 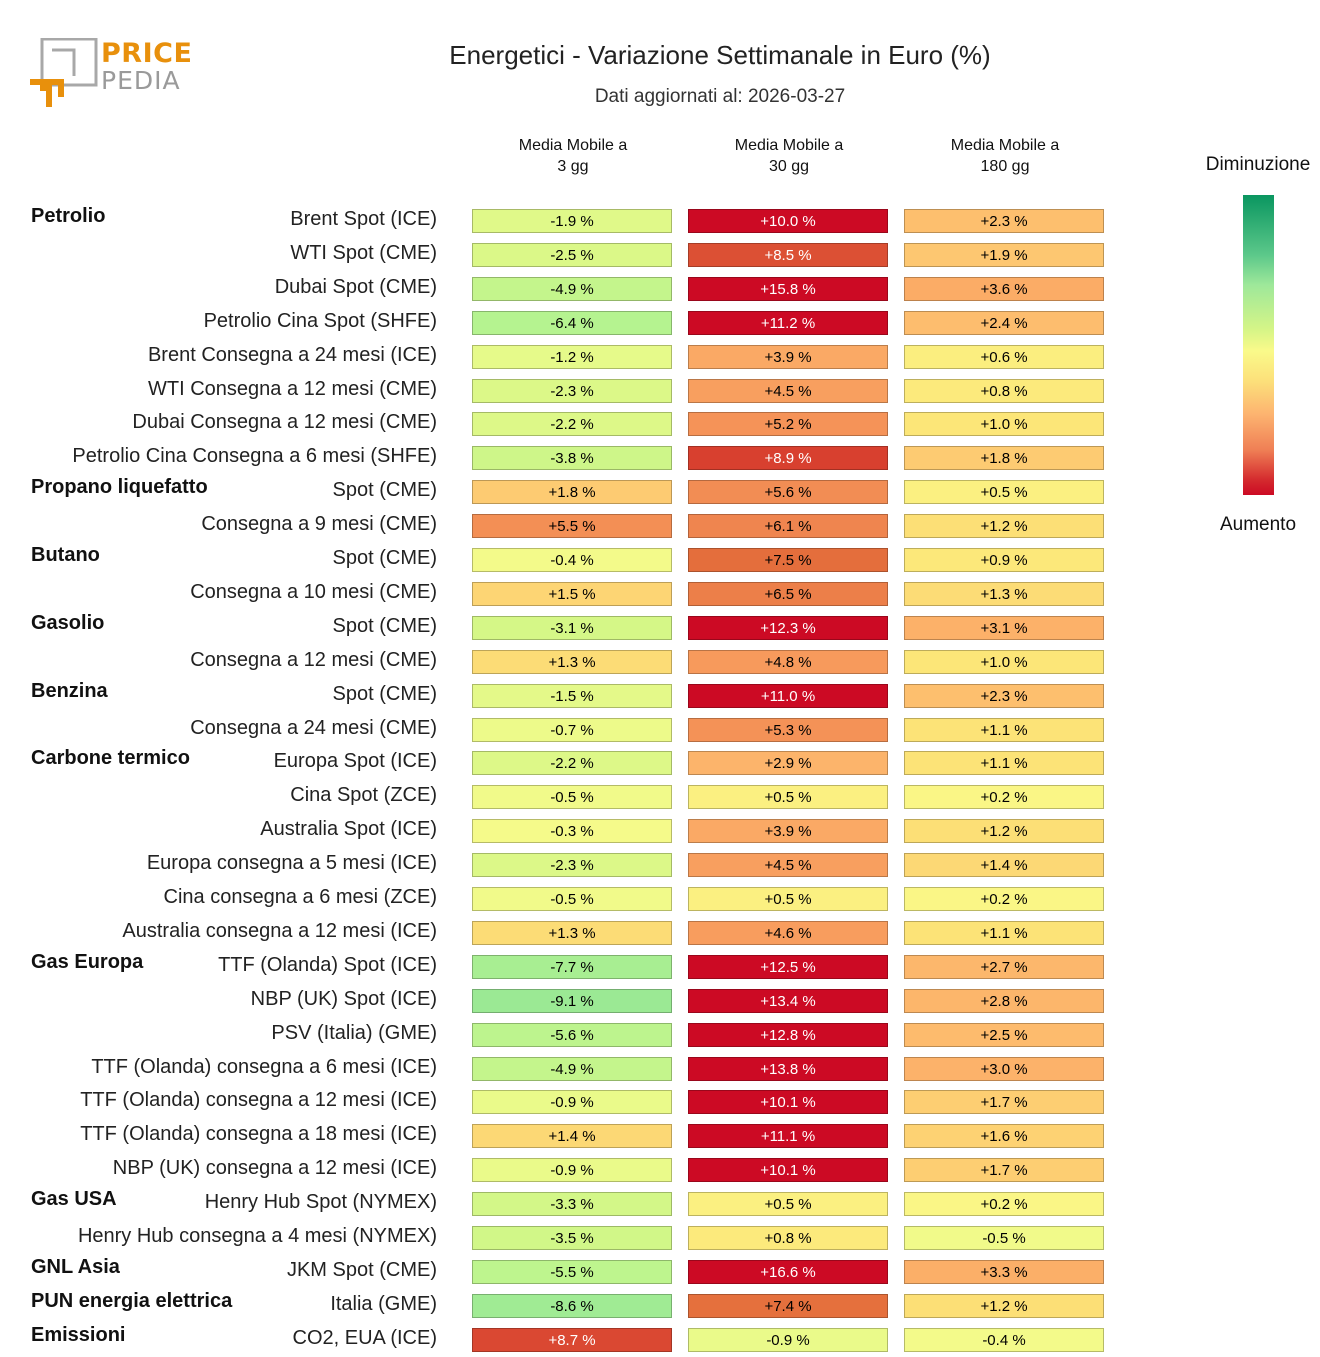 What do you see at coordinates (274, 1168) in the screenshot?
I see `row-label: NBP (UK) consegna a 12 mesi (ICE)` at bounding box center [274, 1168].